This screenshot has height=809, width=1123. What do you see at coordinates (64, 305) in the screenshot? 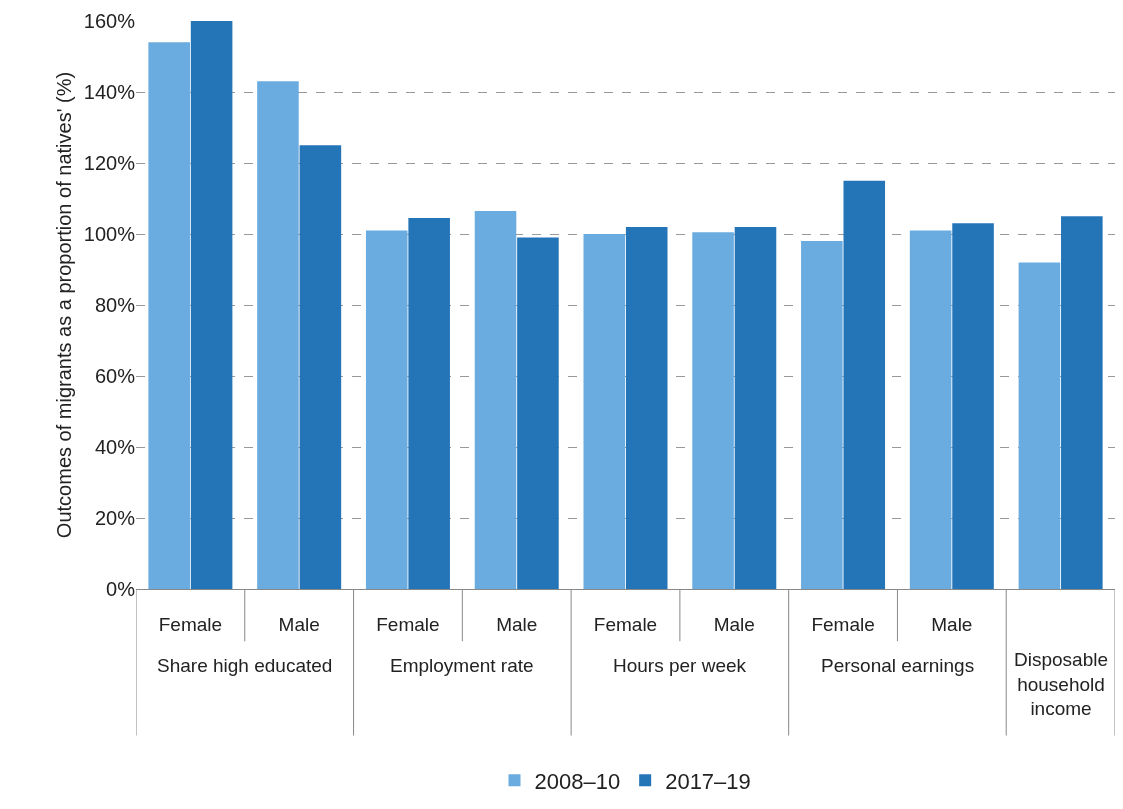
I see `y-axis-title: Outcomes of migrants as a proportion of natives' (%)` at bounding box center [64, 305].